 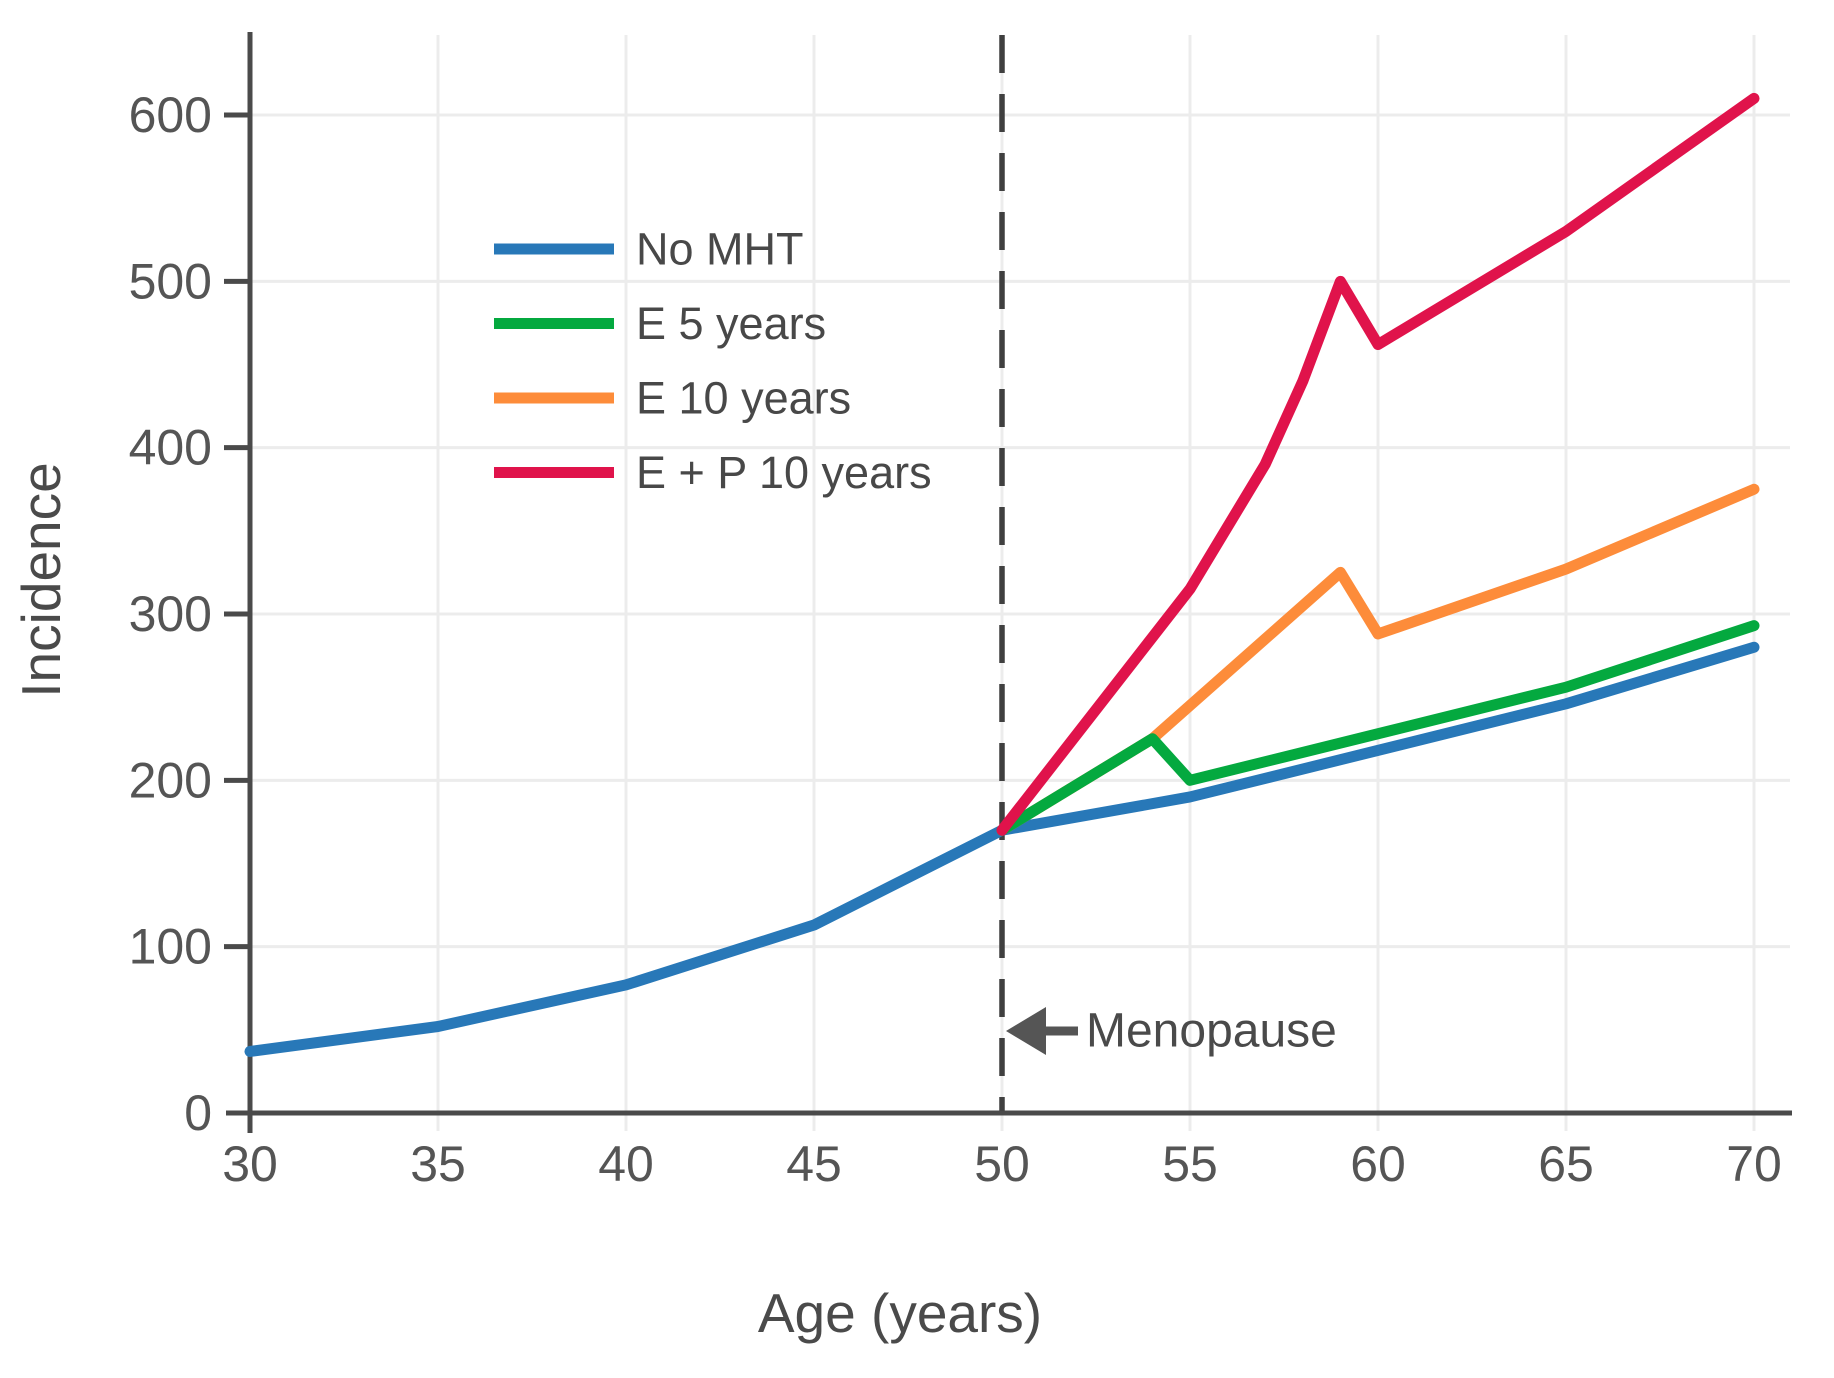 I want to click on menopause-annotation: Menopause, so click(x=1171, y=1031).